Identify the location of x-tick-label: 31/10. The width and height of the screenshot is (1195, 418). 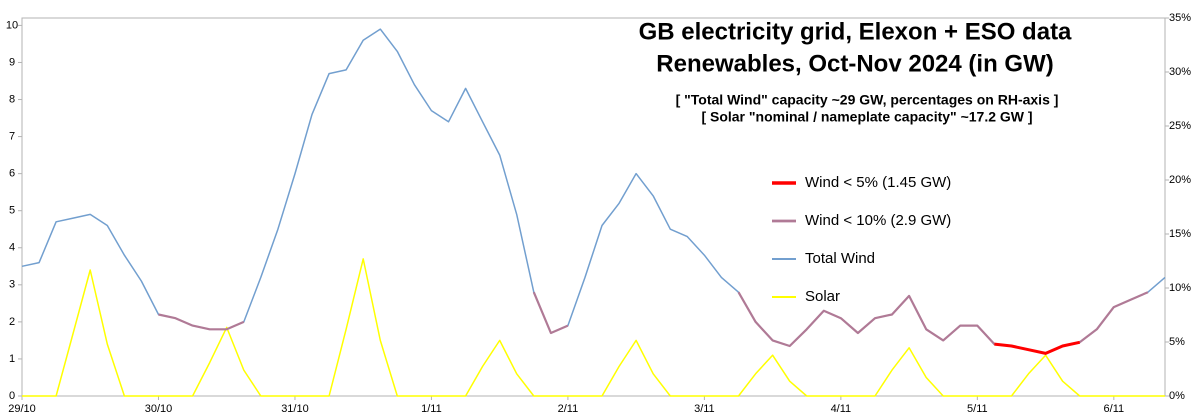
(295, 409).